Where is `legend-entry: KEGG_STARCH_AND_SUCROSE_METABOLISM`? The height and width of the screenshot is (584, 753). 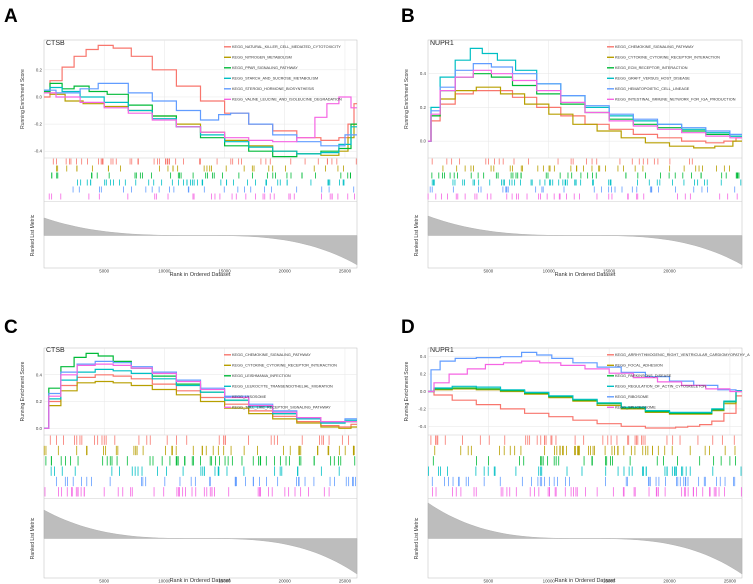 legend-entry: KEGG_STARCH_AND_SUCROSE_METABOLISM is located at coordinates (275, 79).